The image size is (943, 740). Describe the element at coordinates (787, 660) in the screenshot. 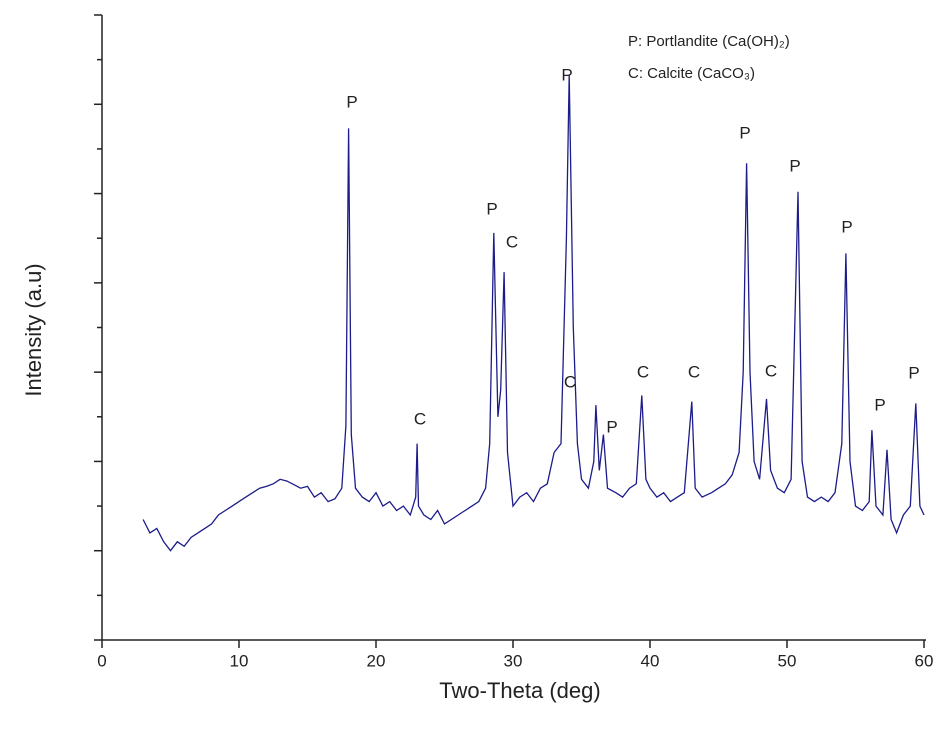

I see `x-tick-label: 50` at that location.